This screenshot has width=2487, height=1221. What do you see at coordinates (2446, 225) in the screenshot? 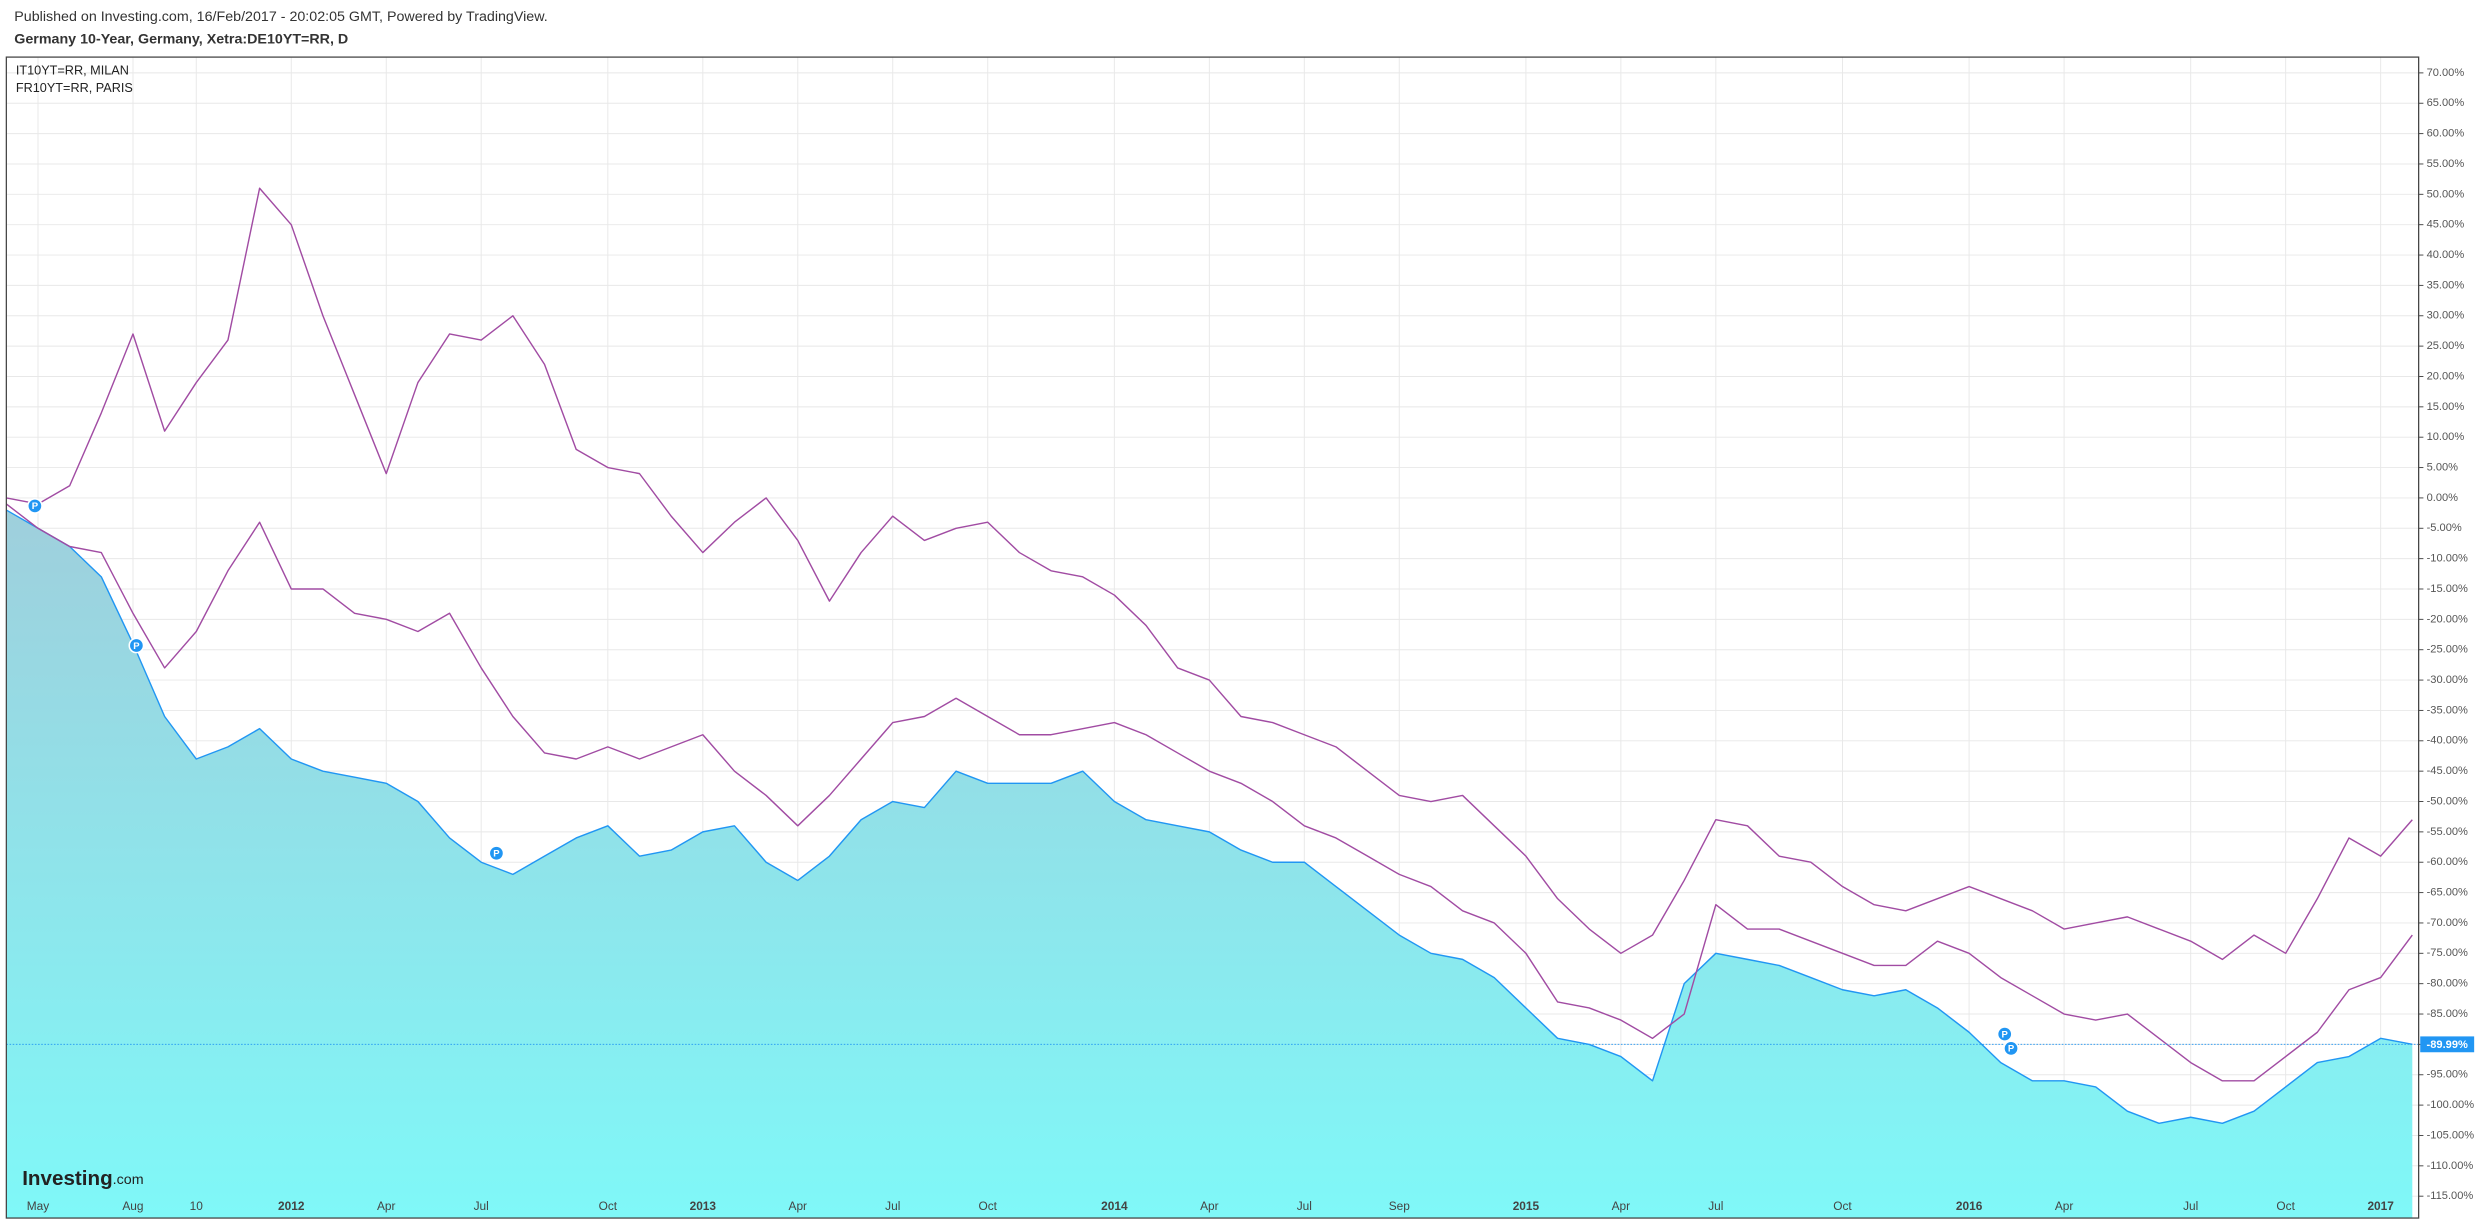
I see `y-tick-label: 45.00%` at bounding box center [2446, 225].